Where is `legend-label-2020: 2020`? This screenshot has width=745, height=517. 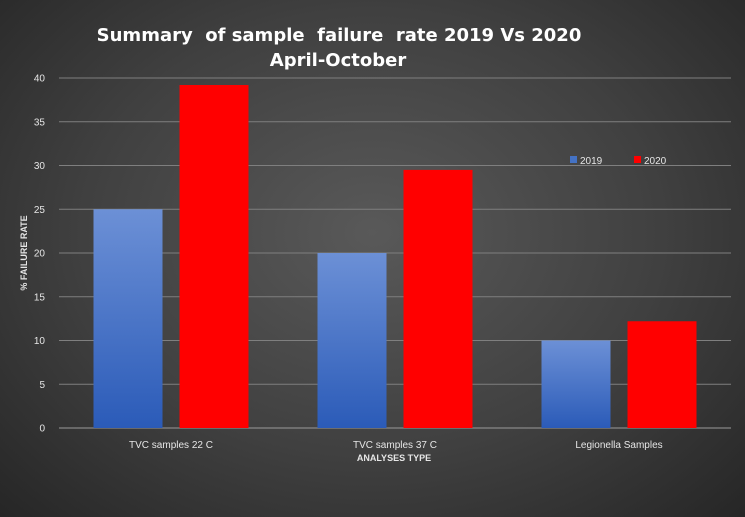
legend-label-2020: 2020 is located at coordinates (655, 161).